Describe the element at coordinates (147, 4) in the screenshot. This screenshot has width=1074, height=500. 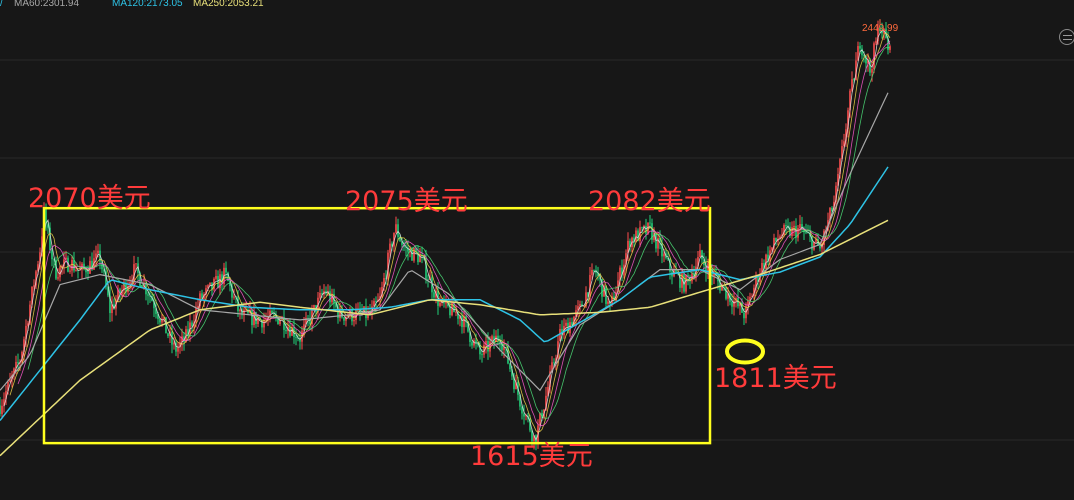
I see `legend-ma120: MA120:2173.05` at that location.